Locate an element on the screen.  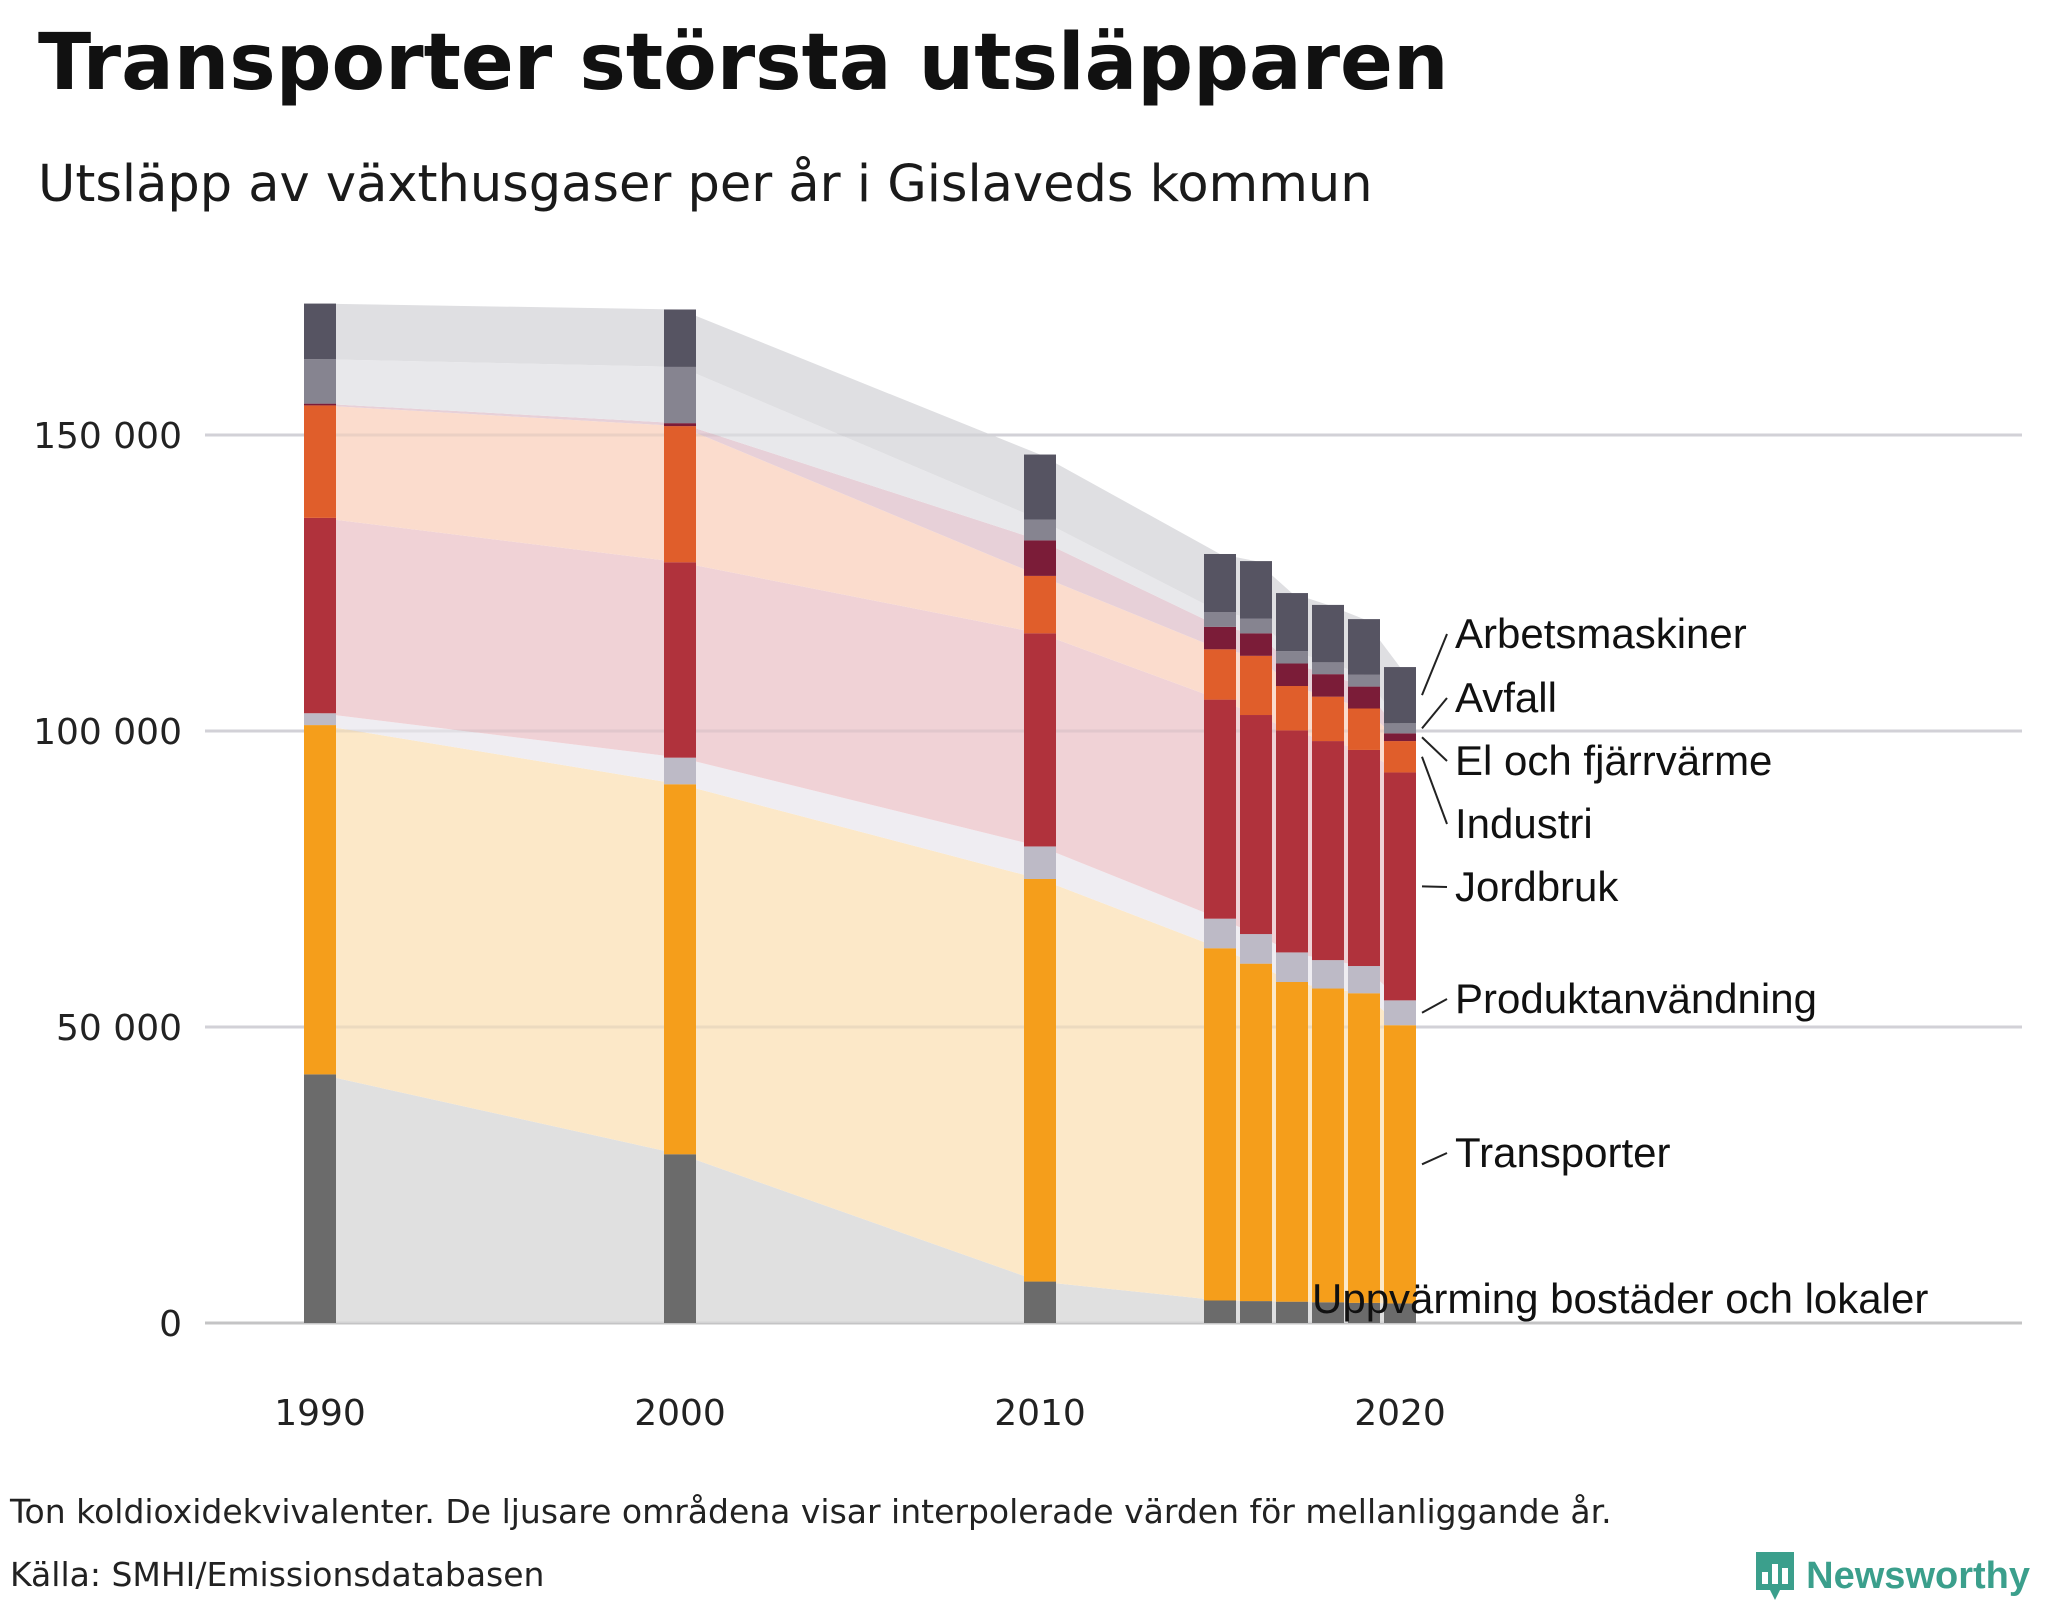
x-tick-label: 2010 is located at coordinates (1040, 1413).